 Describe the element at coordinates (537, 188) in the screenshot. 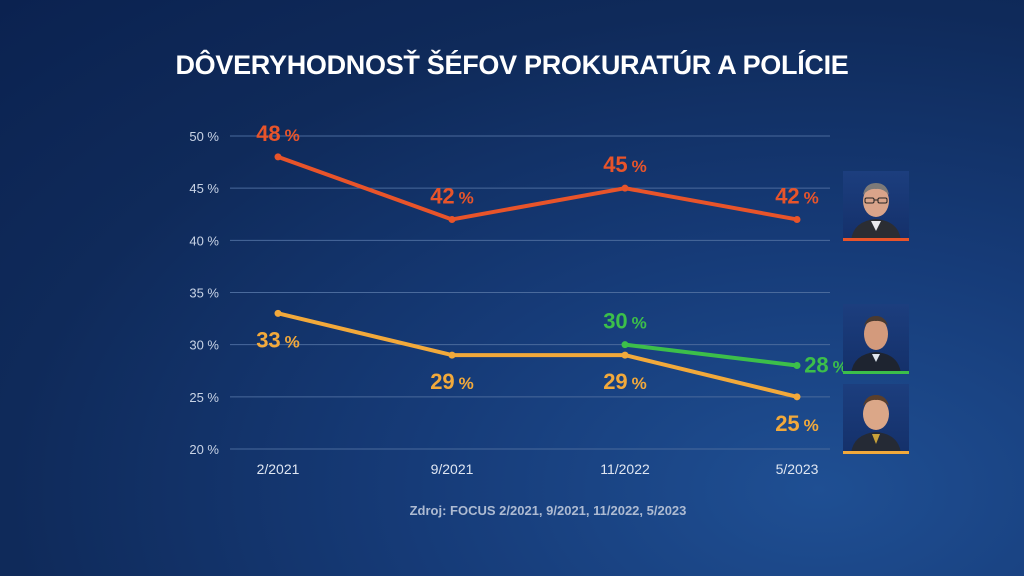

I see `series-line-orange` at that location.